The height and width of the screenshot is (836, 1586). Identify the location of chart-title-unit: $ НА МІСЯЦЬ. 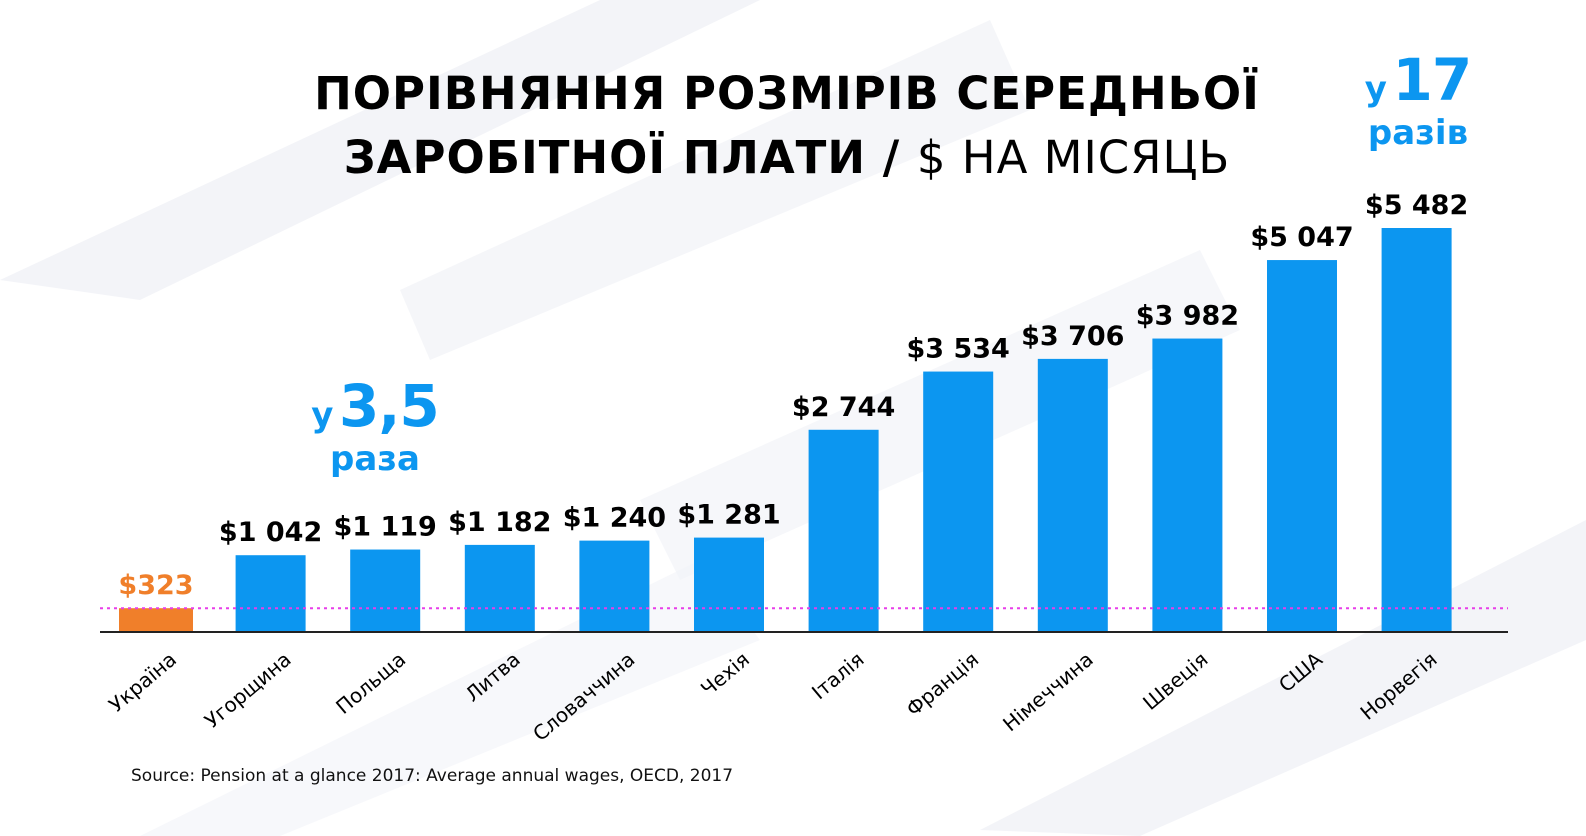
(1073, 157).